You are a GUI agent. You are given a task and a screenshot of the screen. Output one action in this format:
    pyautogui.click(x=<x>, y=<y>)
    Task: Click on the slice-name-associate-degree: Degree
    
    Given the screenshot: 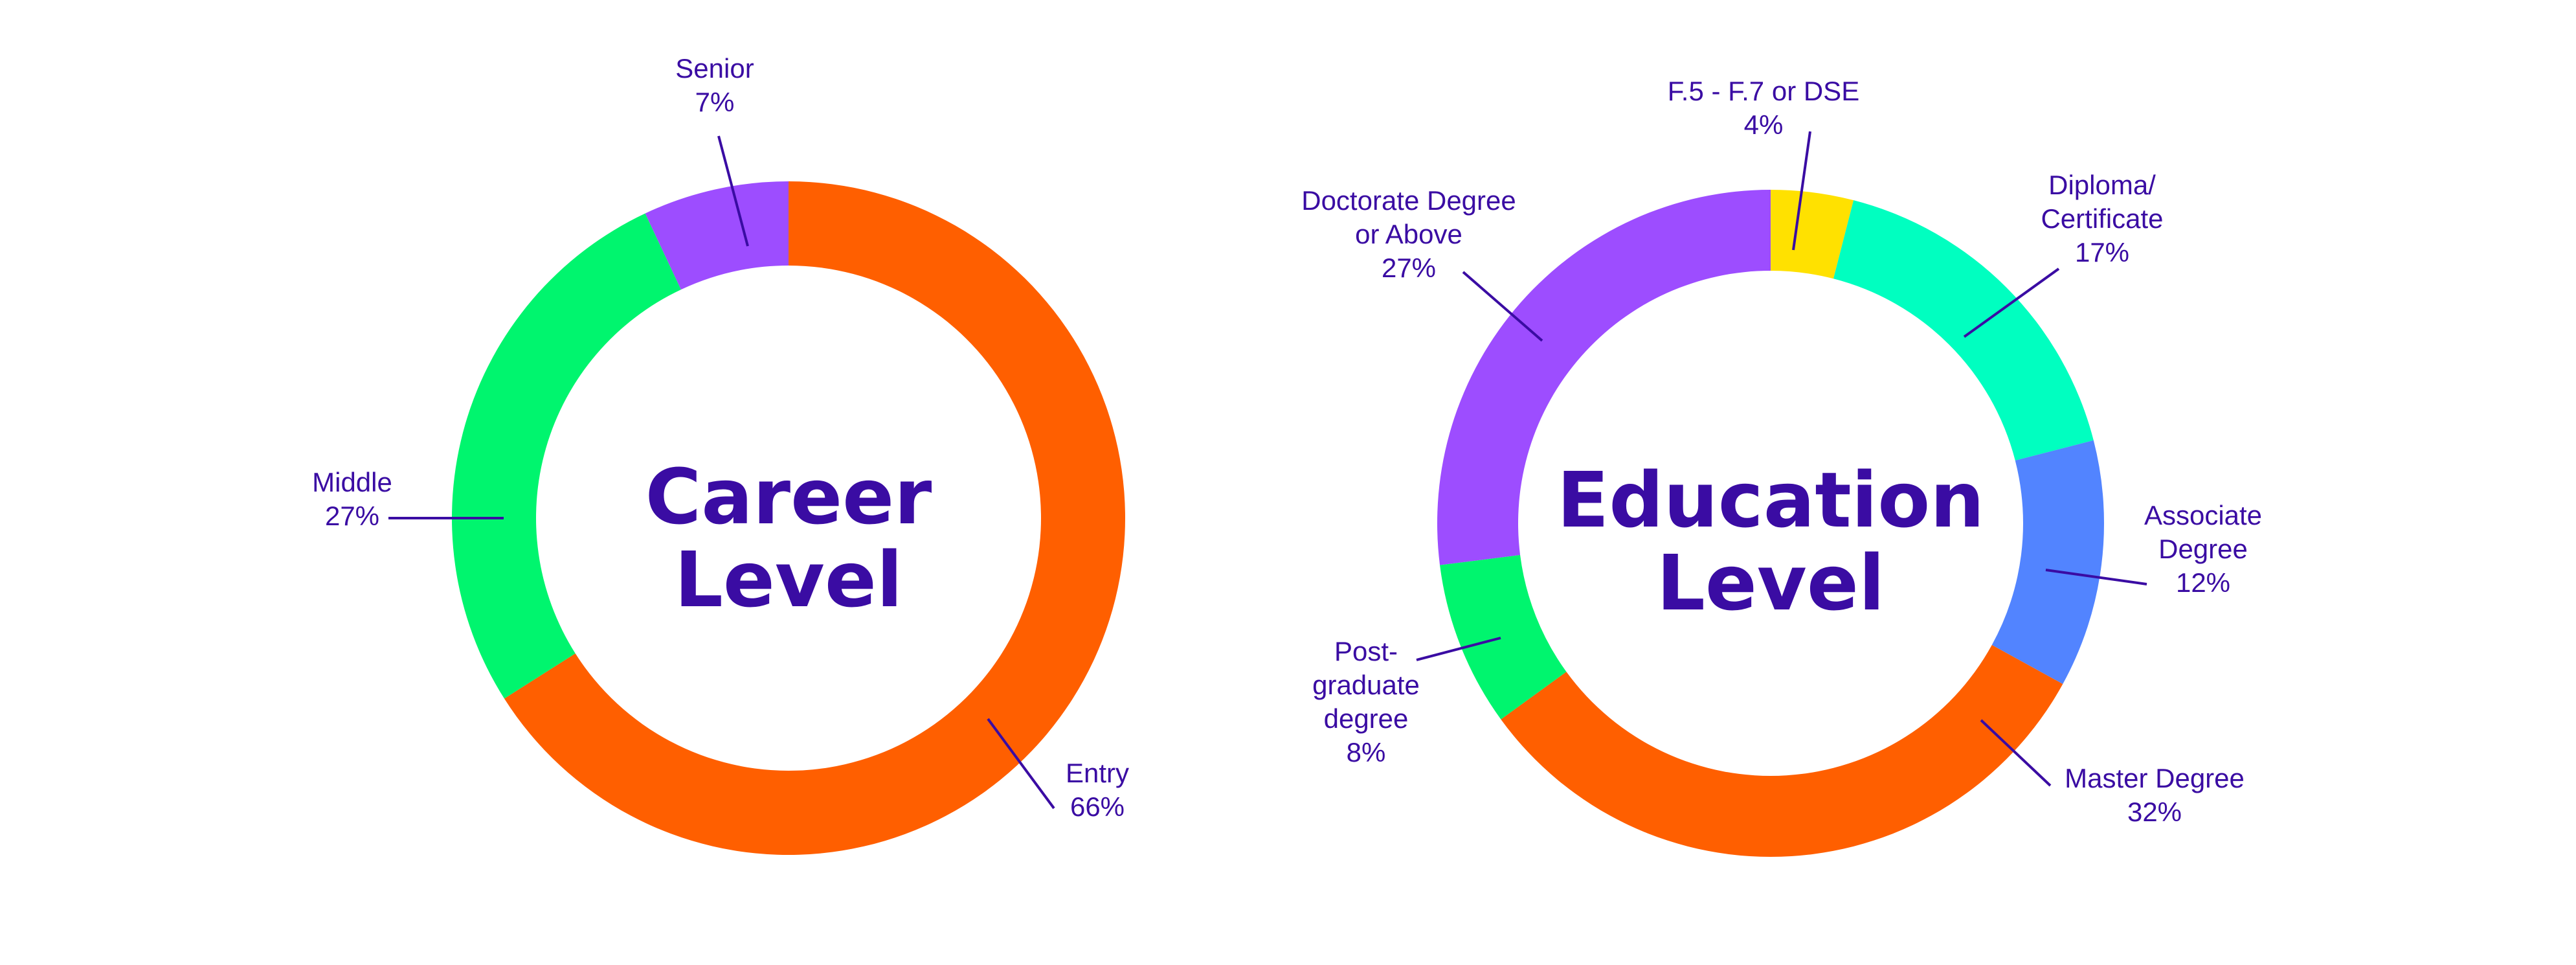 What is the action you would take?
    pyautogui.click(x=2203, y=549)
    